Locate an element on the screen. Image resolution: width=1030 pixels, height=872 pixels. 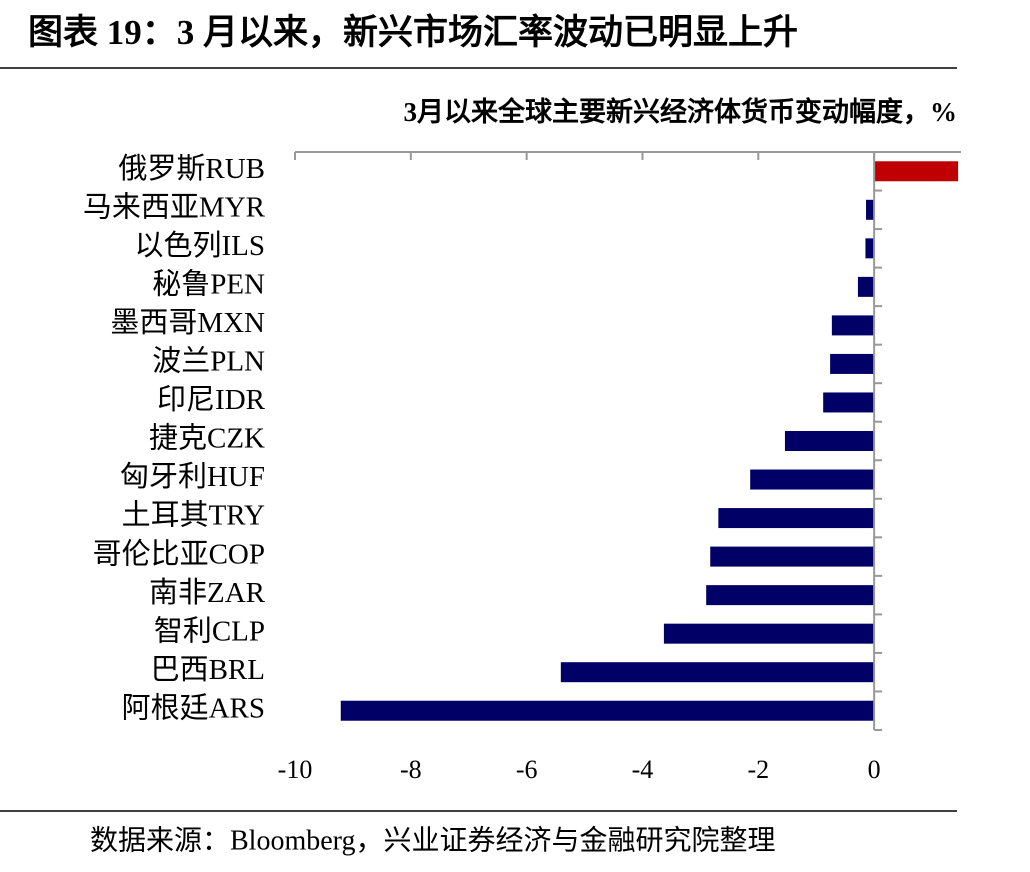
chart-subtitle: 3月以来全球主要新兴经济体货币变动幅度，% is located at coordinates (681, 111).